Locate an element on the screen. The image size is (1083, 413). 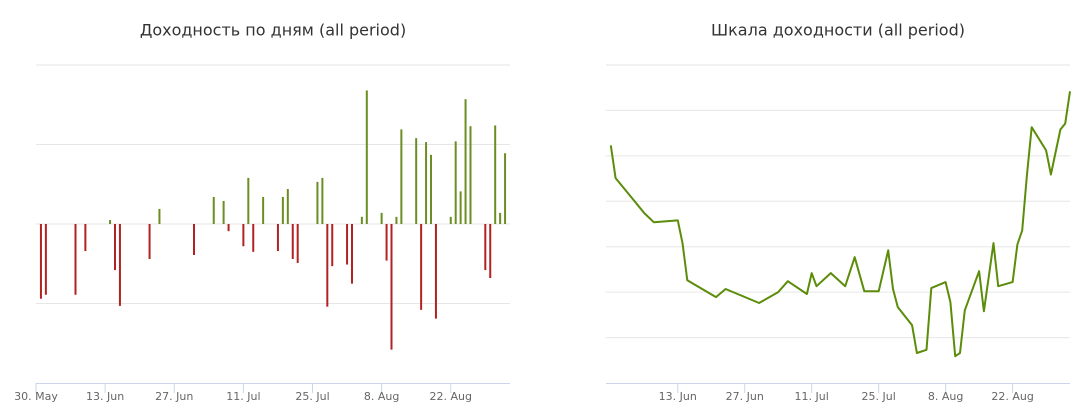
chart-title: Шкала доходности (all period) is located at coordinates (838, 30).